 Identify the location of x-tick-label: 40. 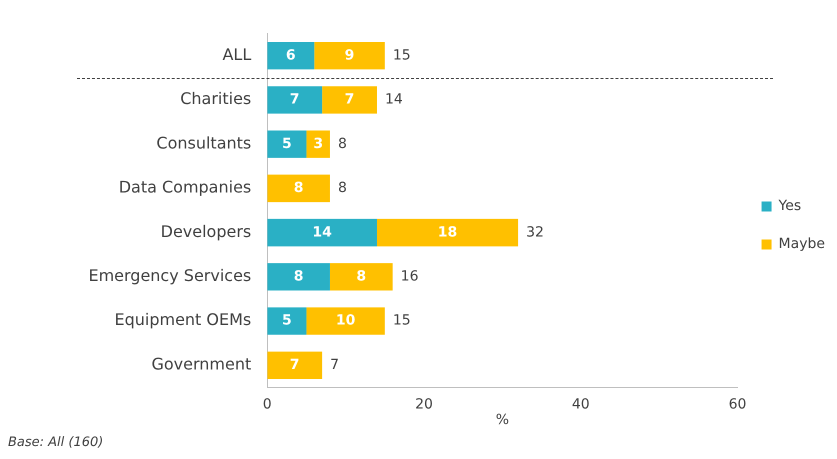
(581, 404).